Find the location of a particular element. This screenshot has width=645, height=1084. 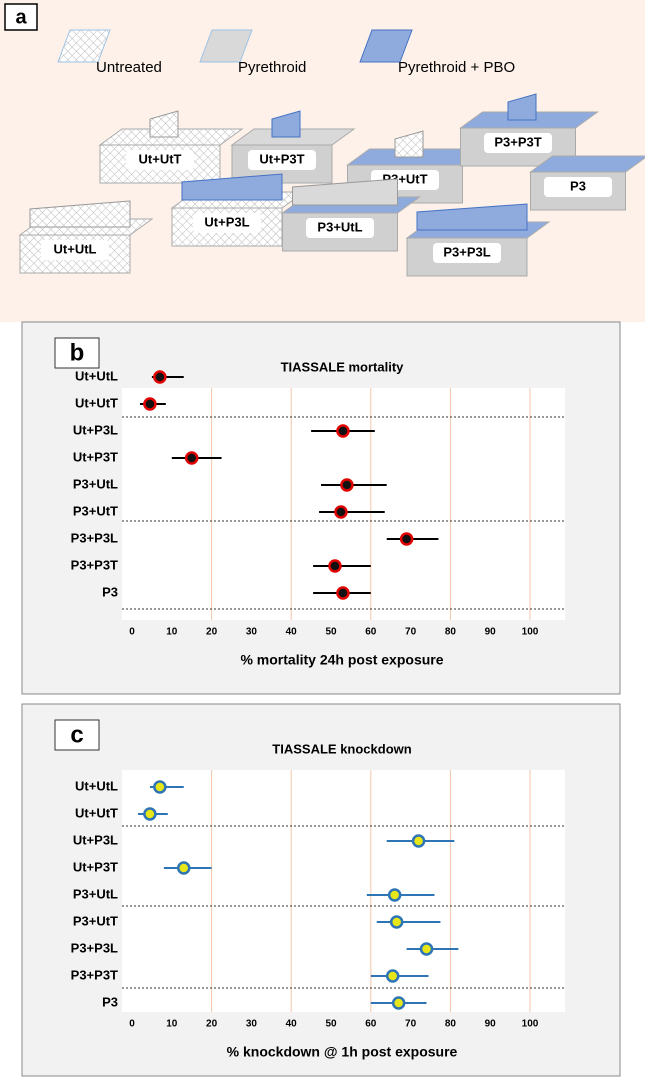

panel-label: b is located at coordinates (77, 352).